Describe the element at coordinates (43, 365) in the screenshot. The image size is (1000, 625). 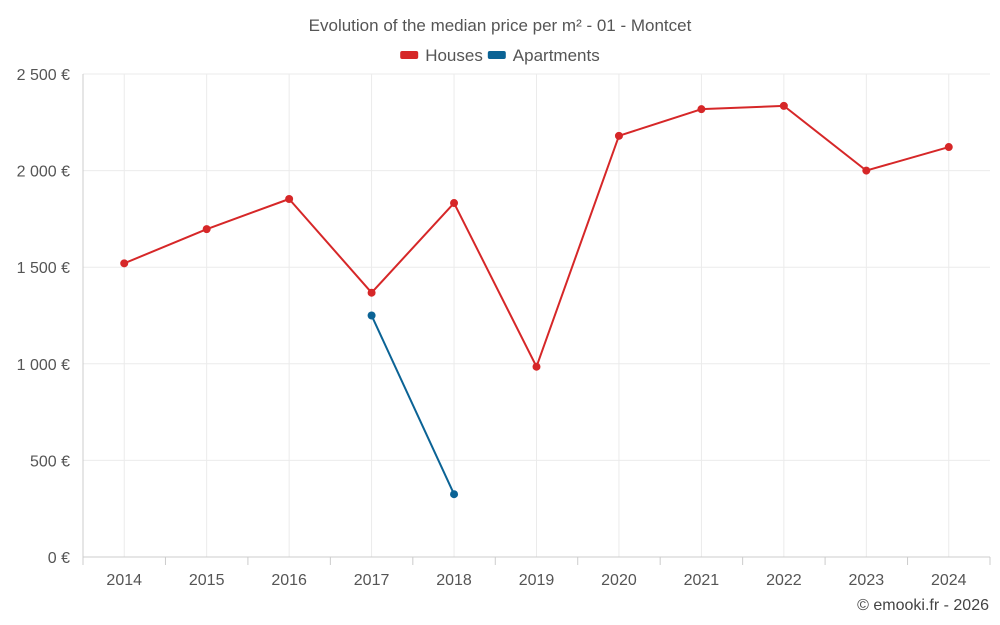
I see `y-tick-label: 1 000 €` at that location.